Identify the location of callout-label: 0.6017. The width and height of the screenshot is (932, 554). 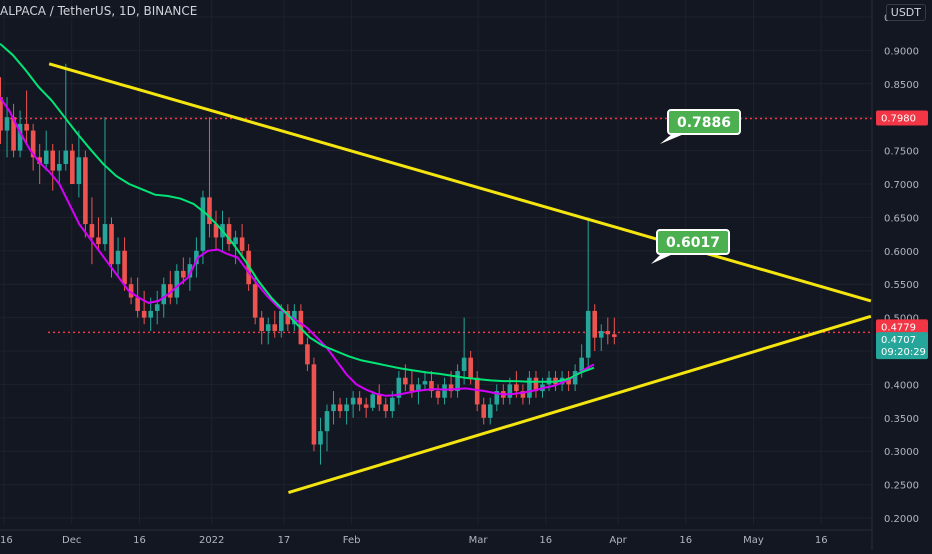
(693, 243).